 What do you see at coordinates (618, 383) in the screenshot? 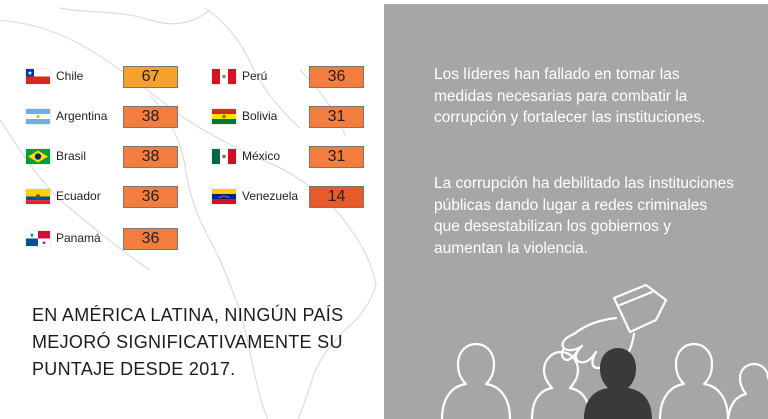
I see `selected-person-icon` at bounding box center [618, 383].